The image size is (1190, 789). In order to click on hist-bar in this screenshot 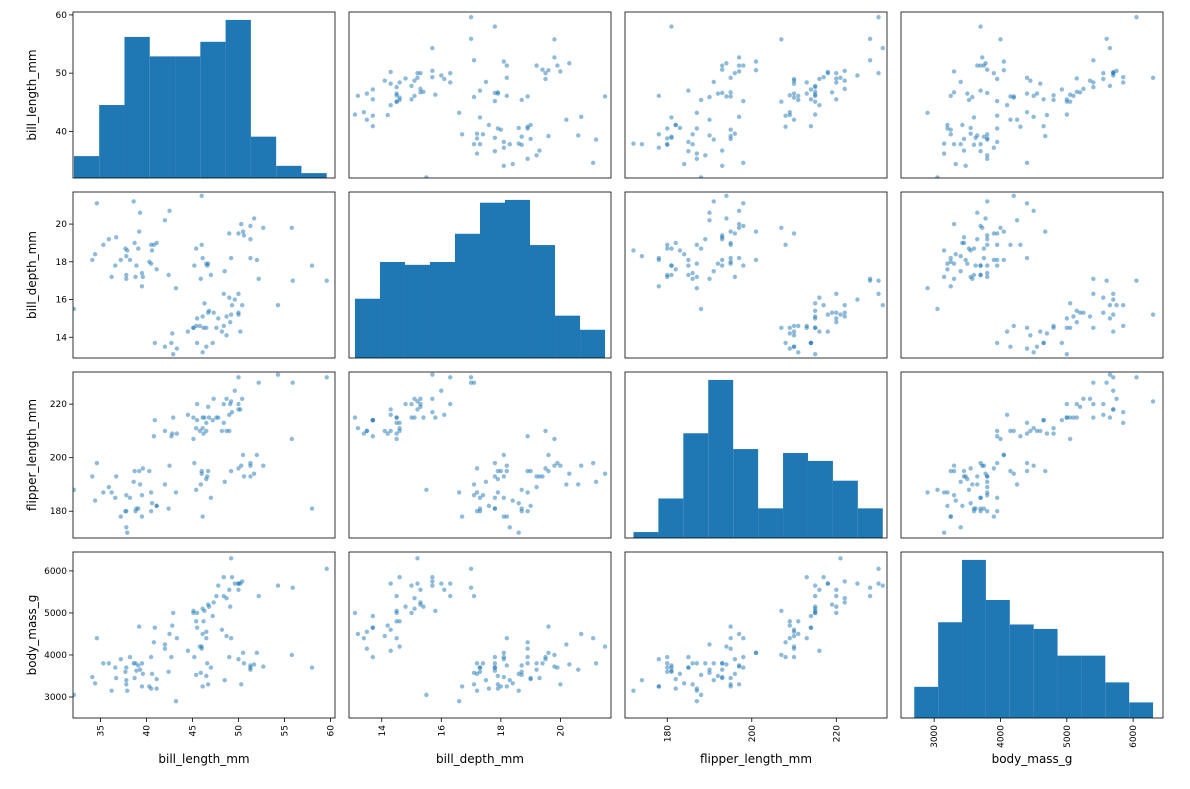, I will do `click(442, 310)`.